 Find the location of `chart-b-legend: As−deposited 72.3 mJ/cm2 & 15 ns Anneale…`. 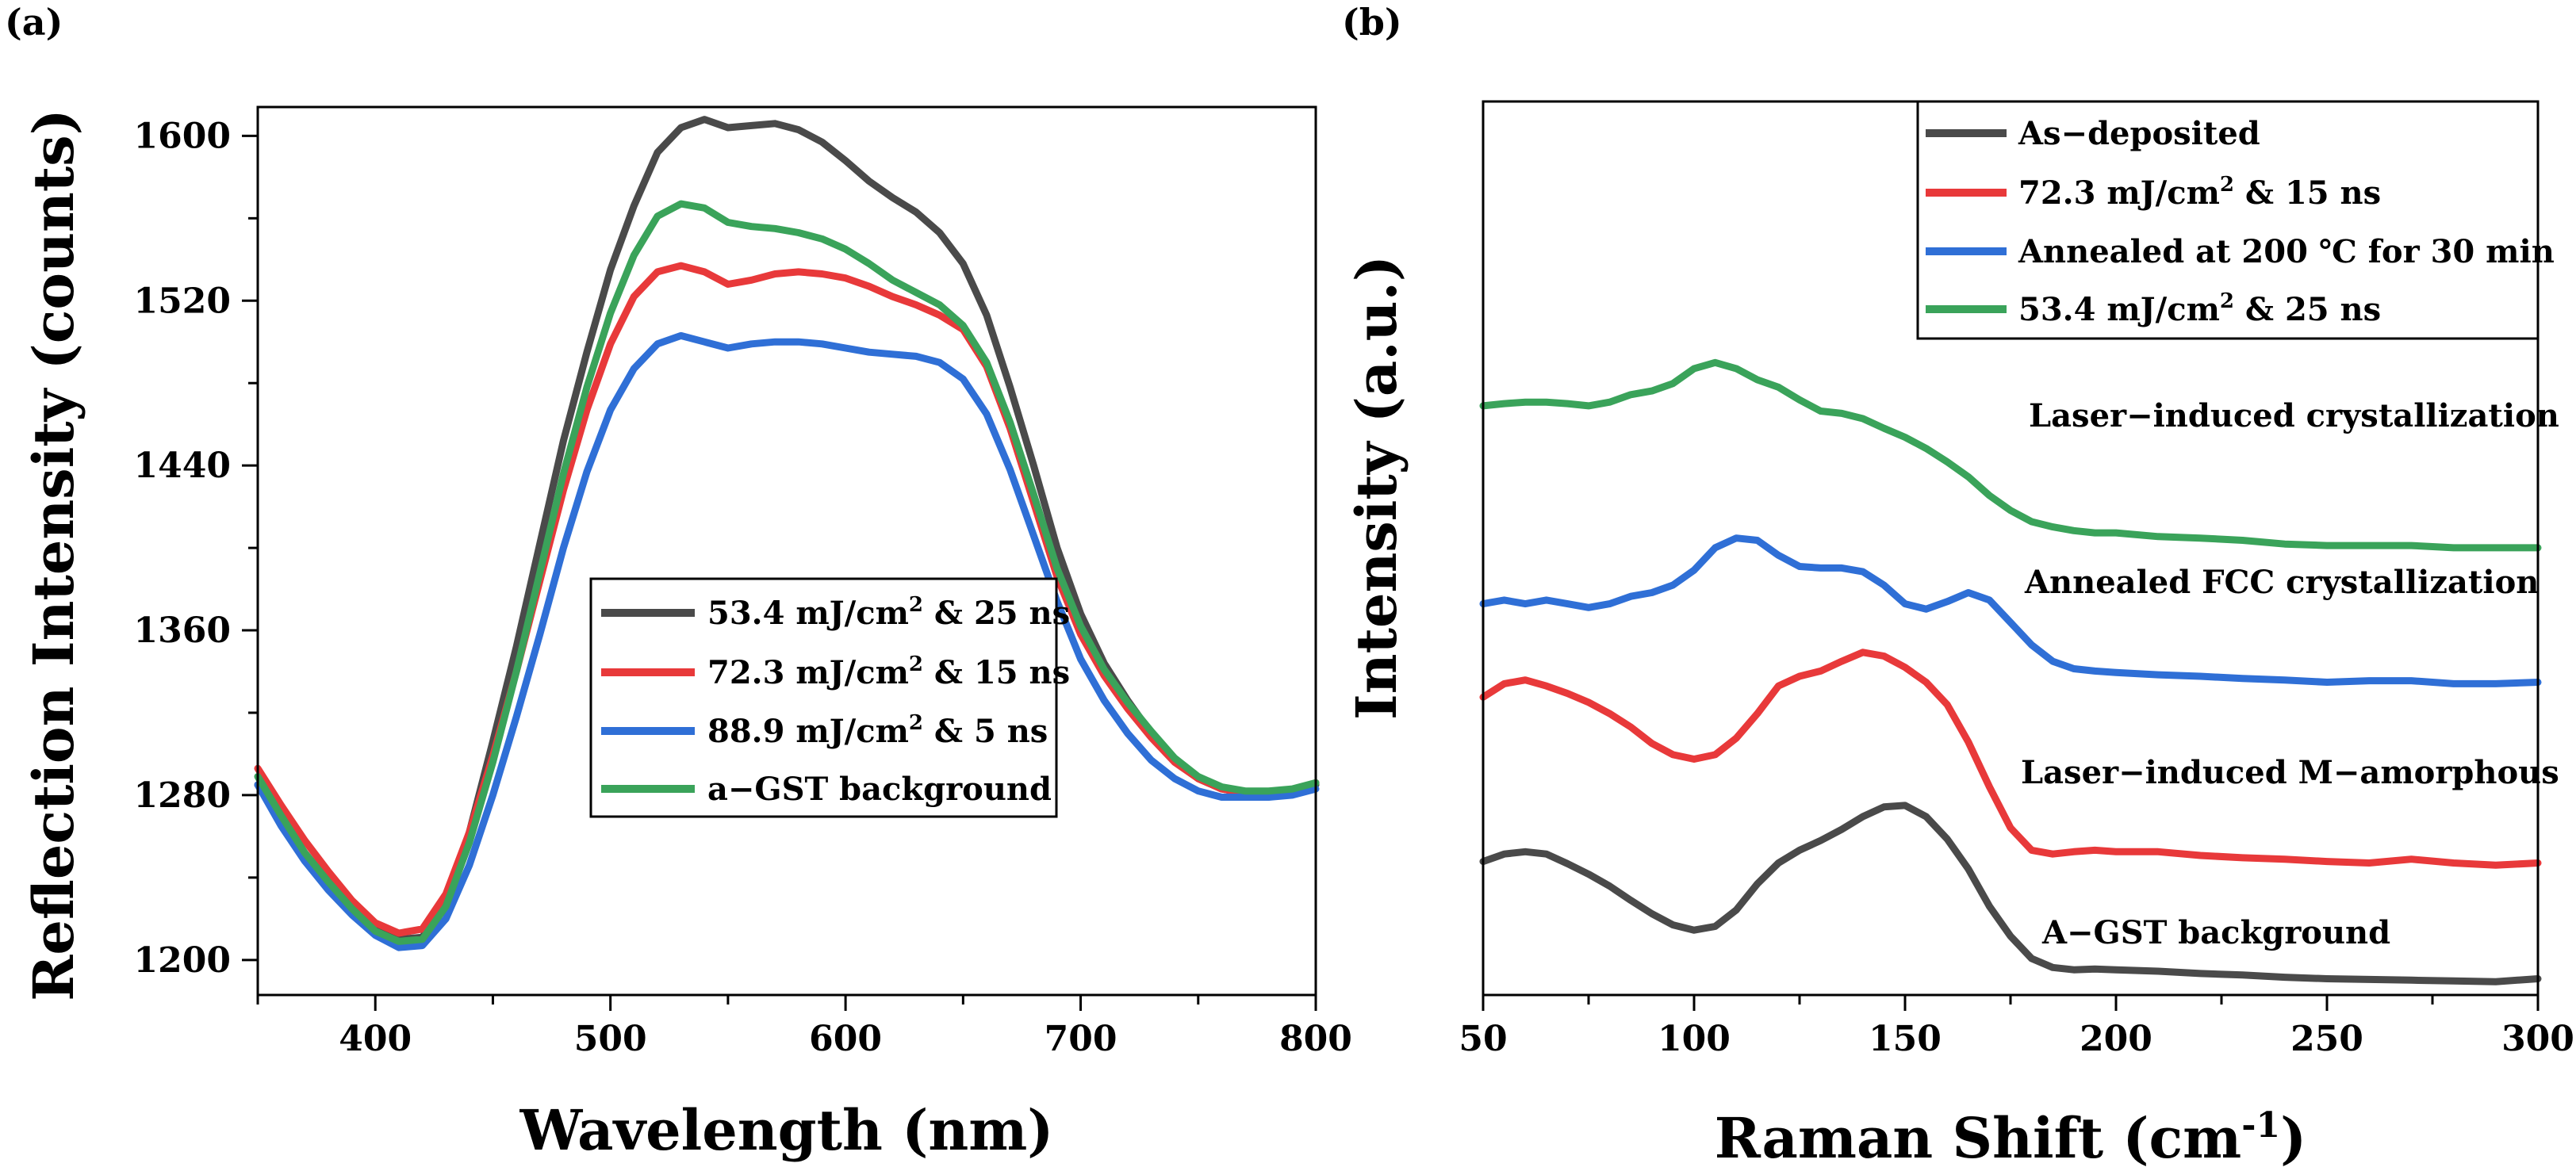

chart-b-legend: As−deposited 72.3 mJ/cm2 & 15 ns Anneale… is located at coordinates (2236, 220).